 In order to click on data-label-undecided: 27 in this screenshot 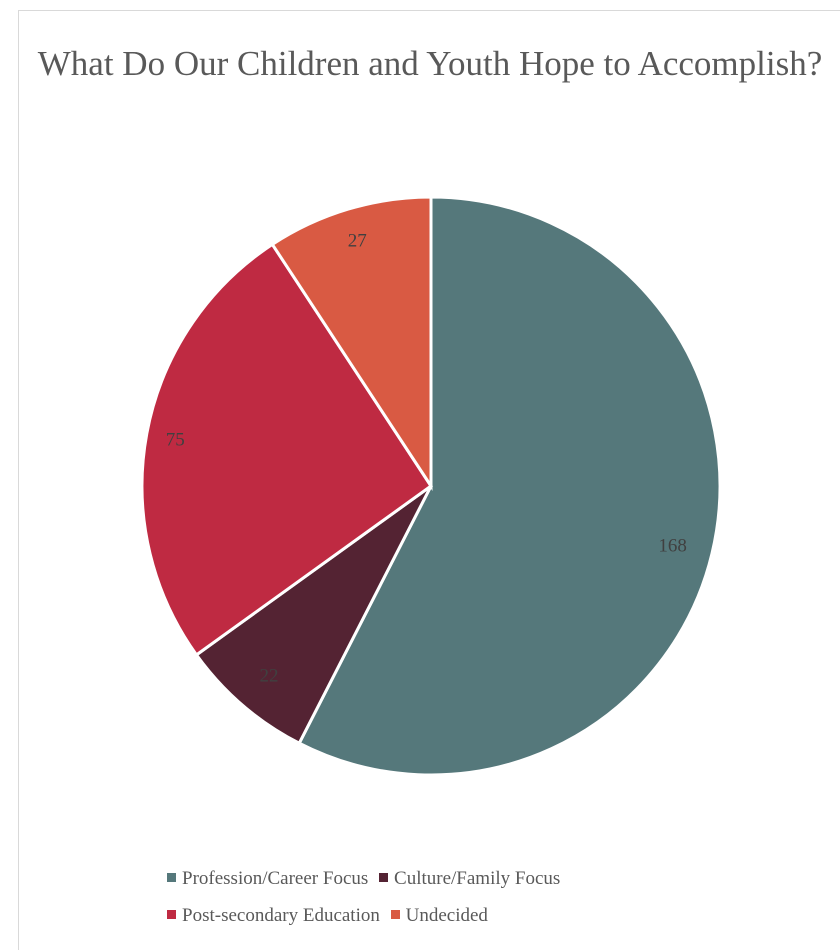, I will do `click(357, 241)`.